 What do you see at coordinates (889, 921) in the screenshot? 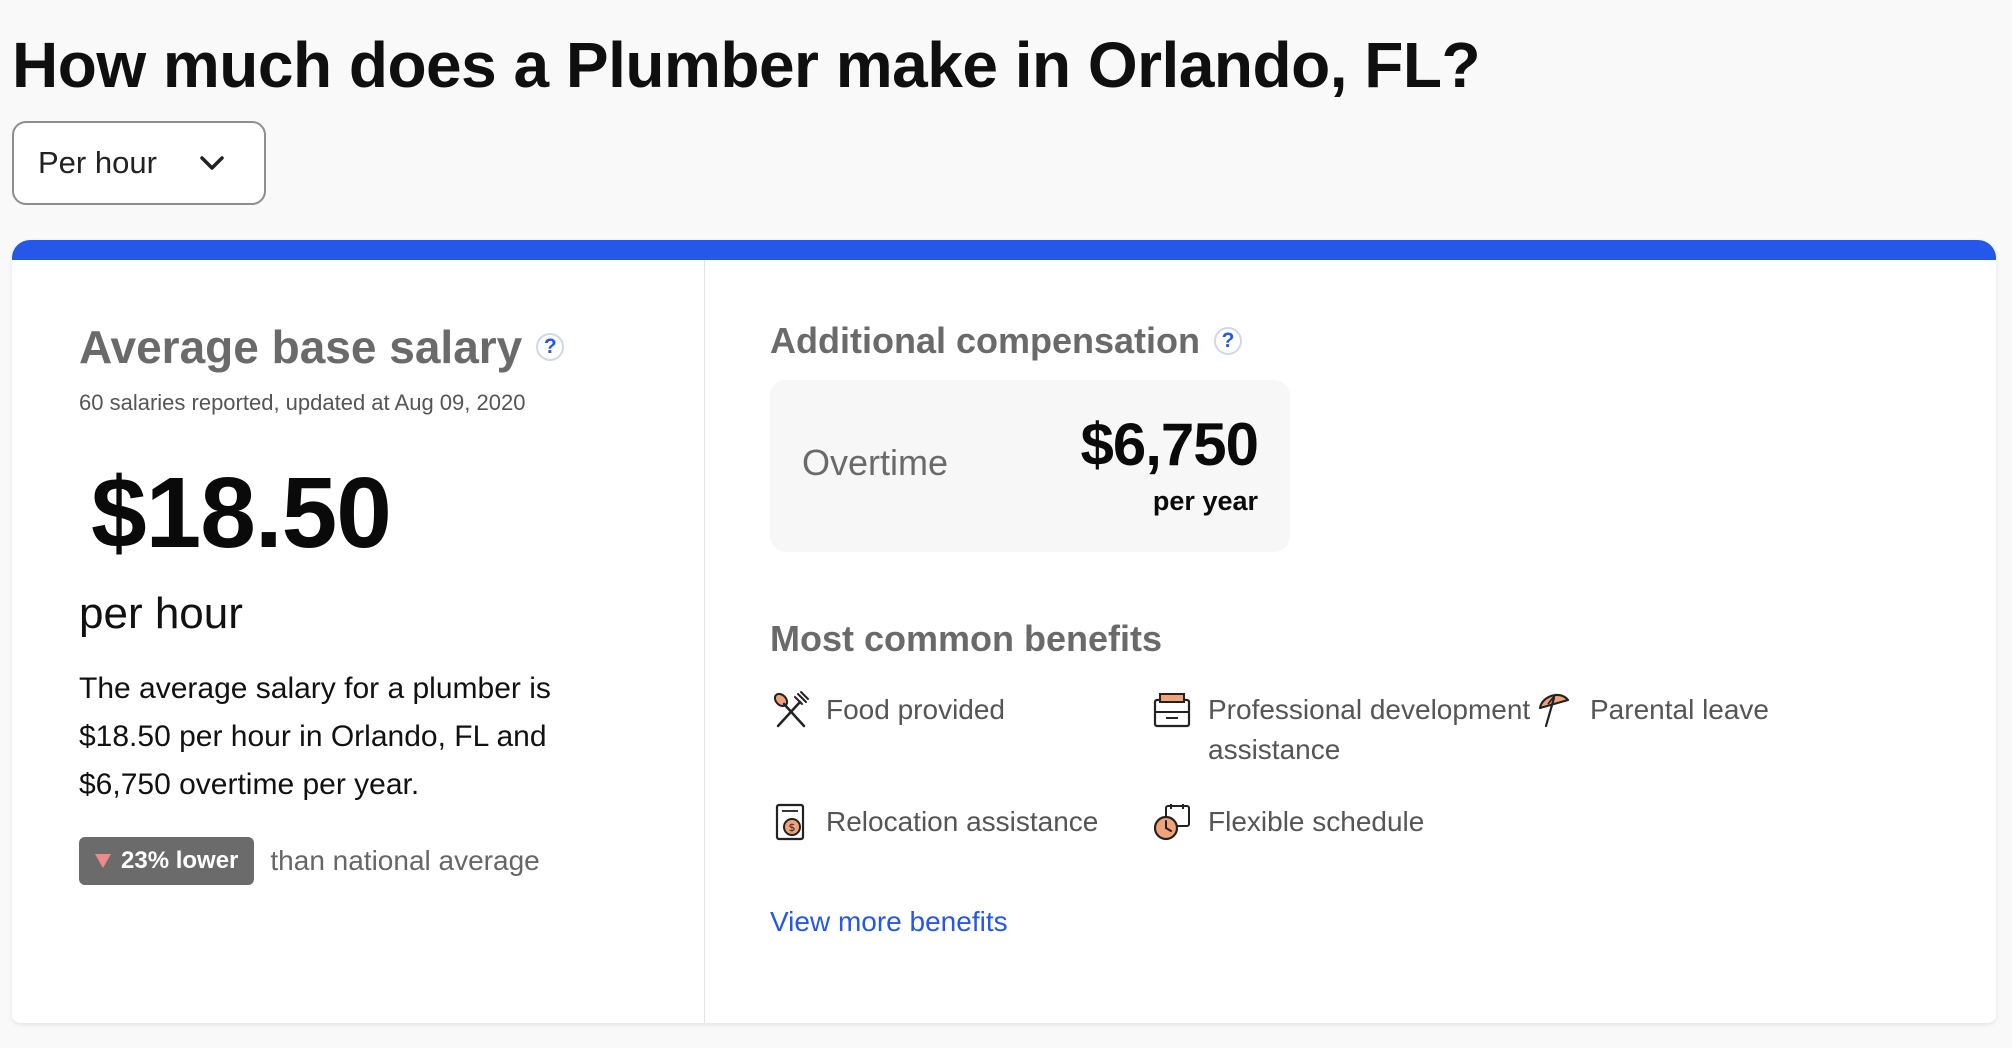
I see `view-more-benefits-link: View more benefits` at bounding box center [889, 921].